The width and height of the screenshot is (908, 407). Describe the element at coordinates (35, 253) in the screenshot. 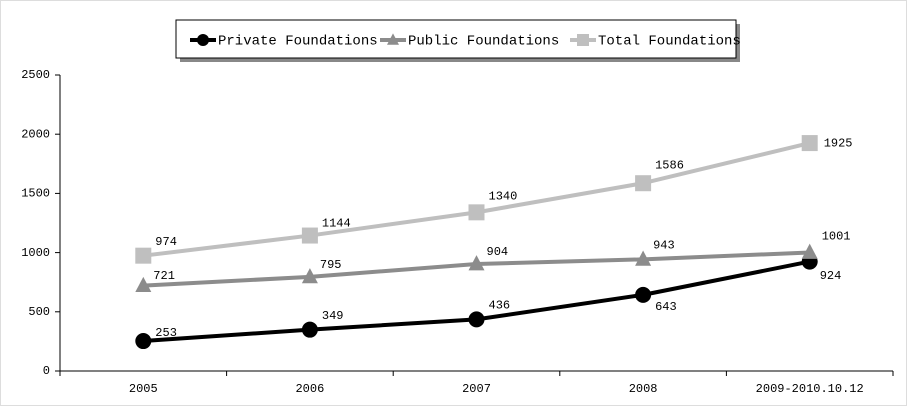

I see `y-tick-label: 1000` at that location.